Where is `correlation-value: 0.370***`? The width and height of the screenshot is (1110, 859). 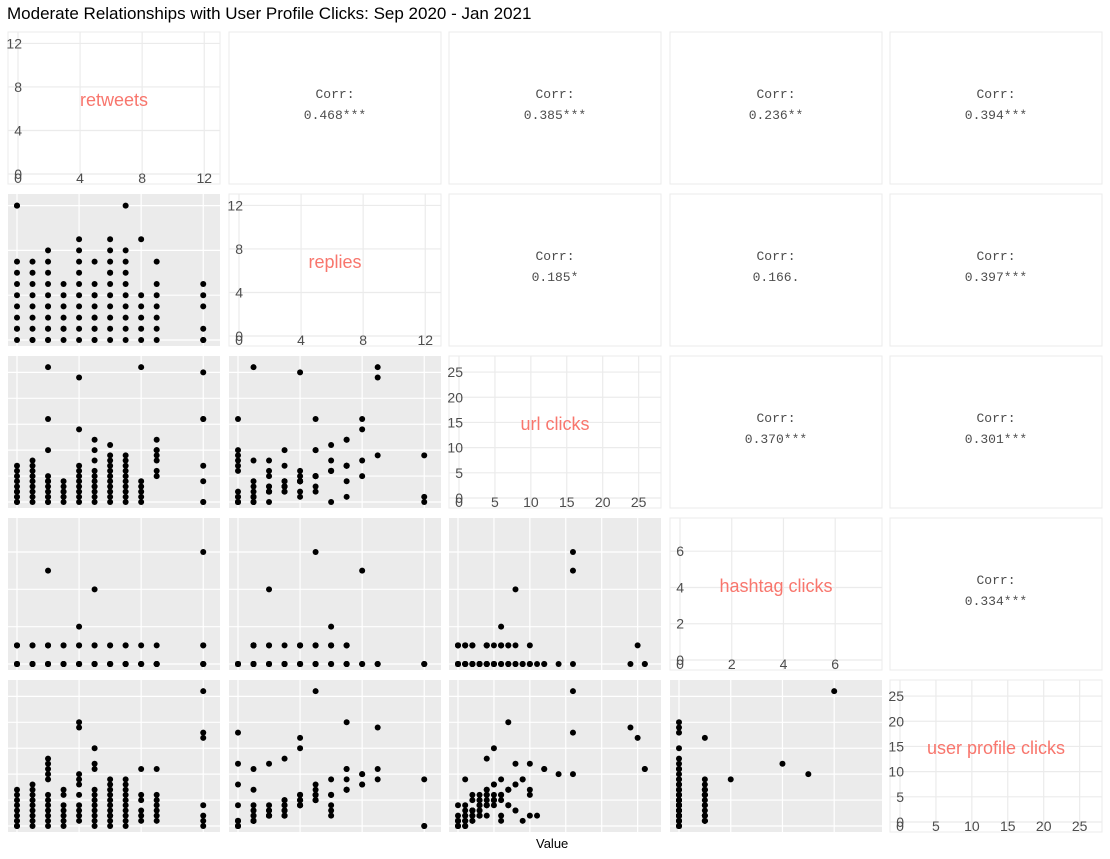 correlation-value: 0.370*** is located at coordinates (776, 439).